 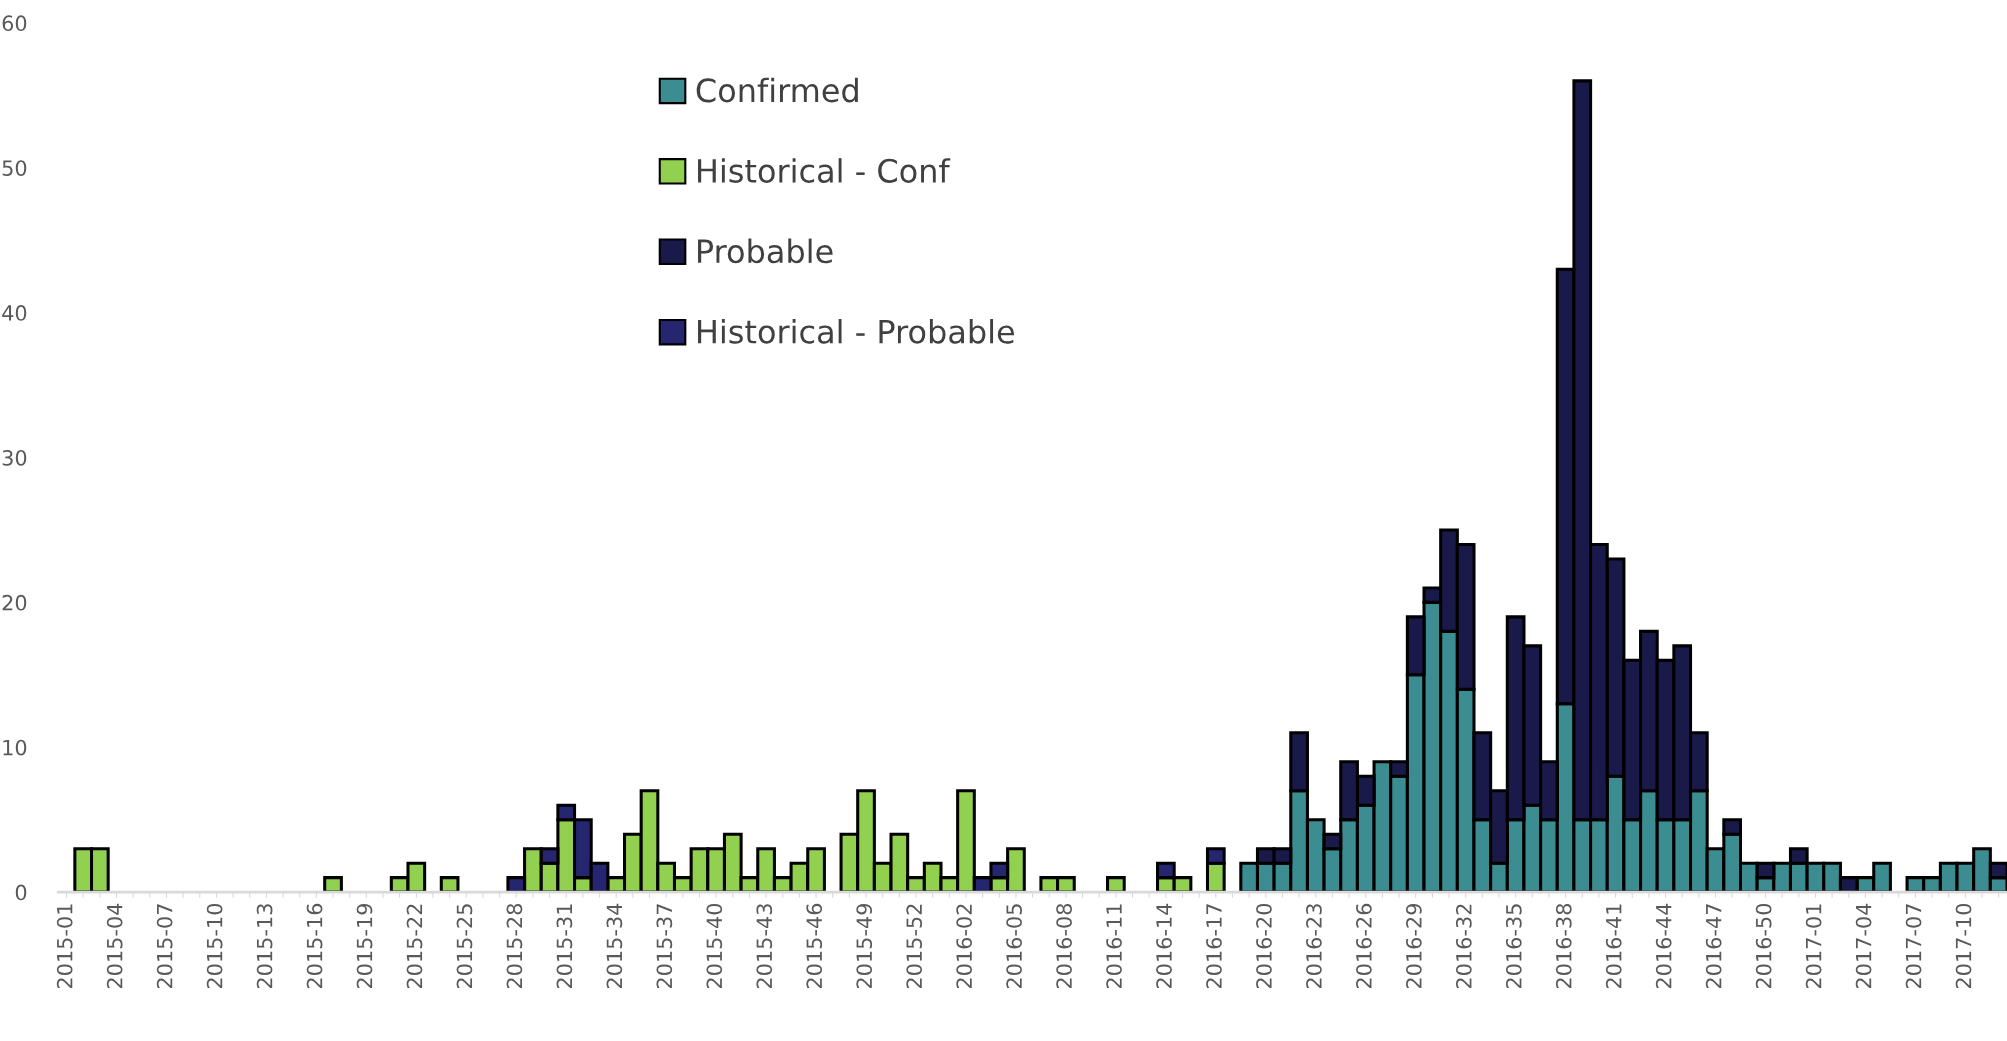 What do you see at coordinates (464, 946) in the screenshot?
I see `x-tick-label: 2015-25` at bounding box center [464, 946].